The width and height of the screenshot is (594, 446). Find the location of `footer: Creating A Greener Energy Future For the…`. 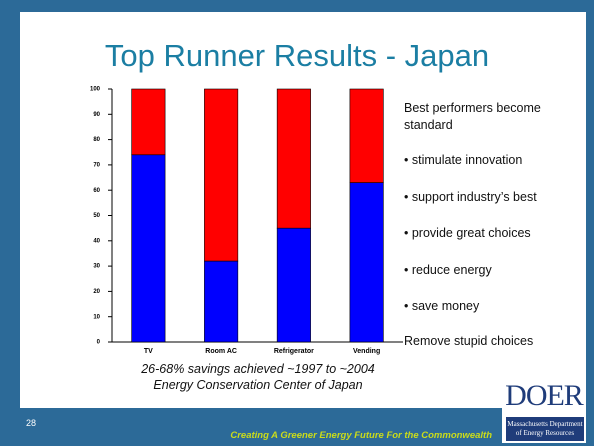

footer: Creating A Greener Energy Future For the… is located at coordinates (361, 435).